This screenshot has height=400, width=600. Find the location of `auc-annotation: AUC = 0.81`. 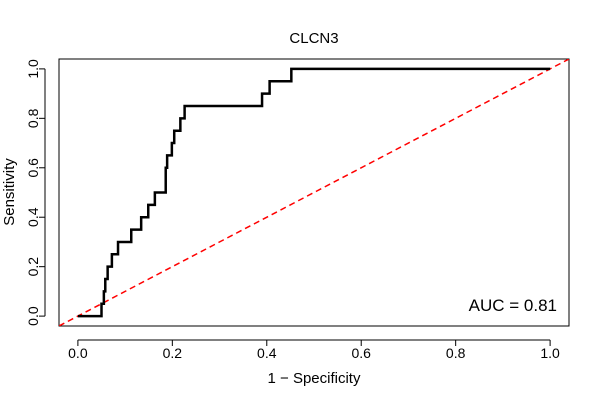

auc-annotation: AUC = 0.81 is located at coordinates (513, 305).